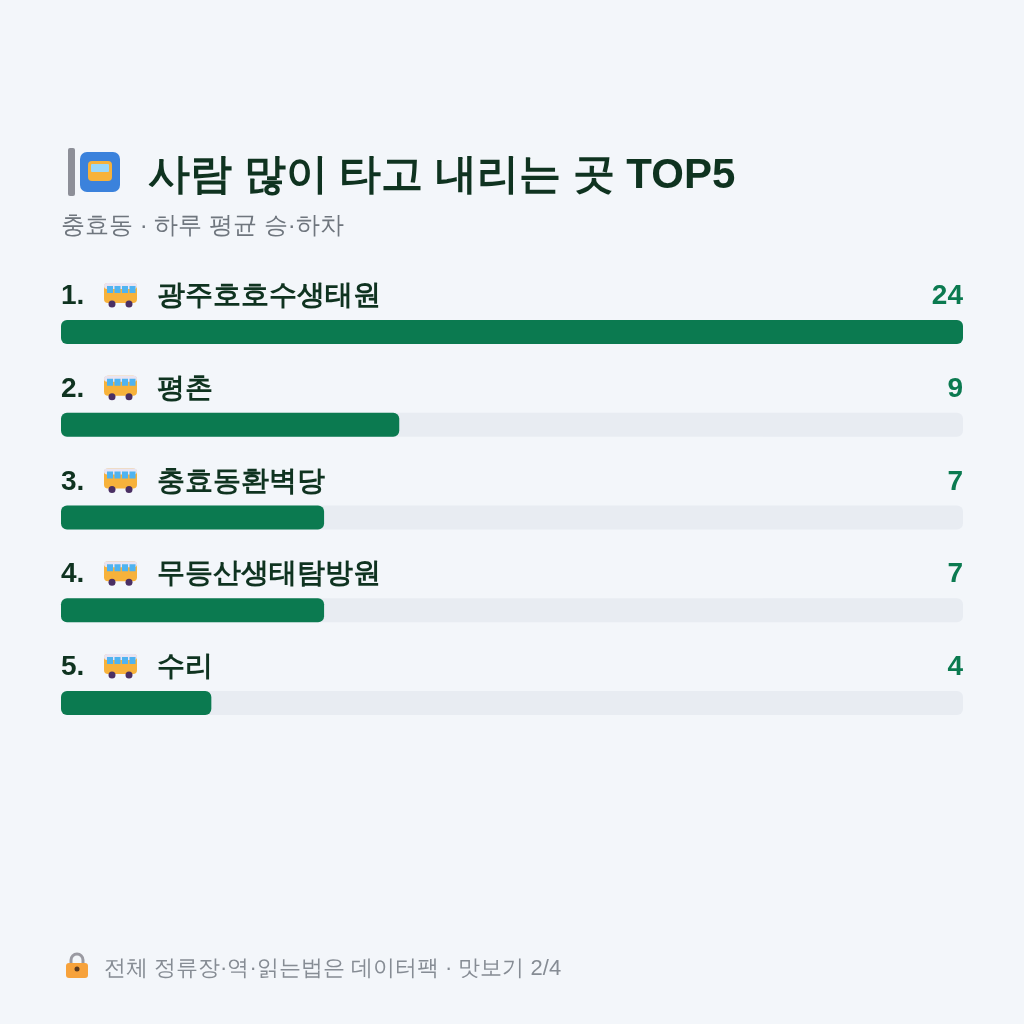 The height and width of the screenshot is (1024, 1024). I want to click on text: 전체 정류장·역·읽는법은 데이터팩 · 맛보기 2/4, so click(333, 967).